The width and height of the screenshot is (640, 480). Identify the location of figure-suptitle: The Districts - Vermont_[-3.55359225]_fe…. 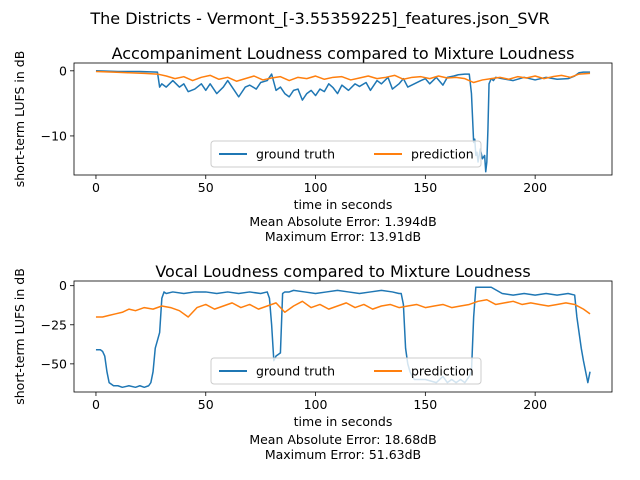
(319, 19).